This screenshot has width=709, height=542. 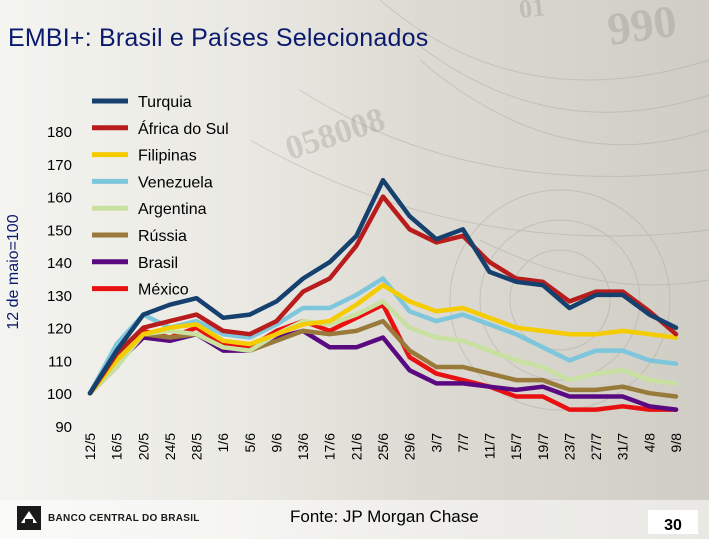 I want to click on bank-logo: BANCO CENTRAL DO BRASIL, so click(x=108, y=518).